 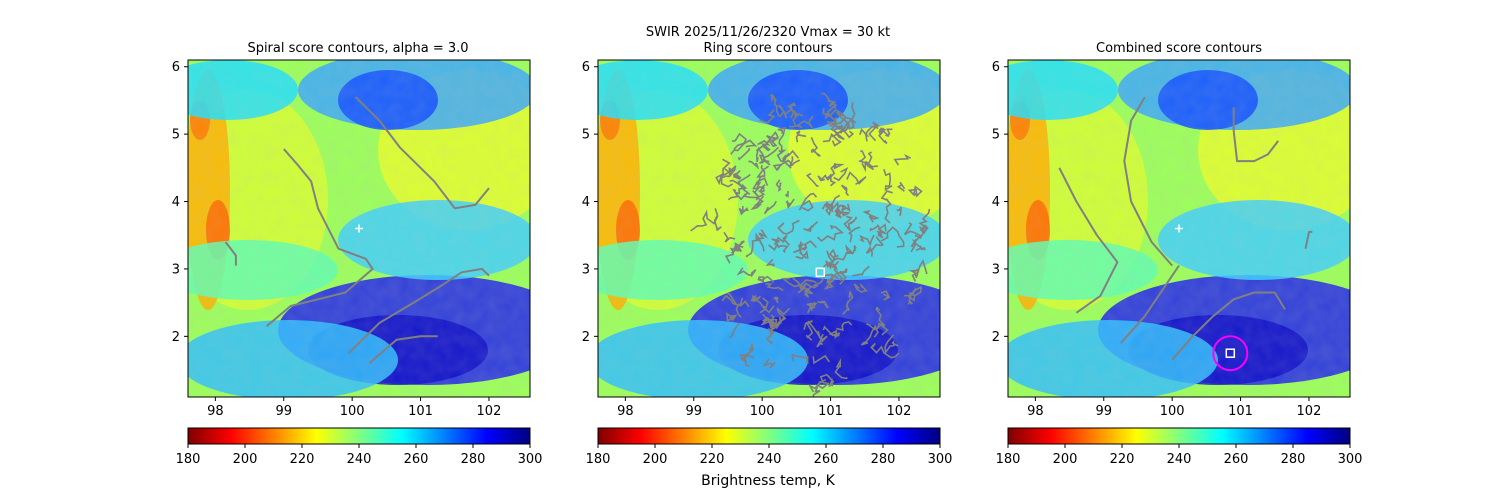 I want to click on colorbar-tick-label: 180, so click(x=598, y=459).